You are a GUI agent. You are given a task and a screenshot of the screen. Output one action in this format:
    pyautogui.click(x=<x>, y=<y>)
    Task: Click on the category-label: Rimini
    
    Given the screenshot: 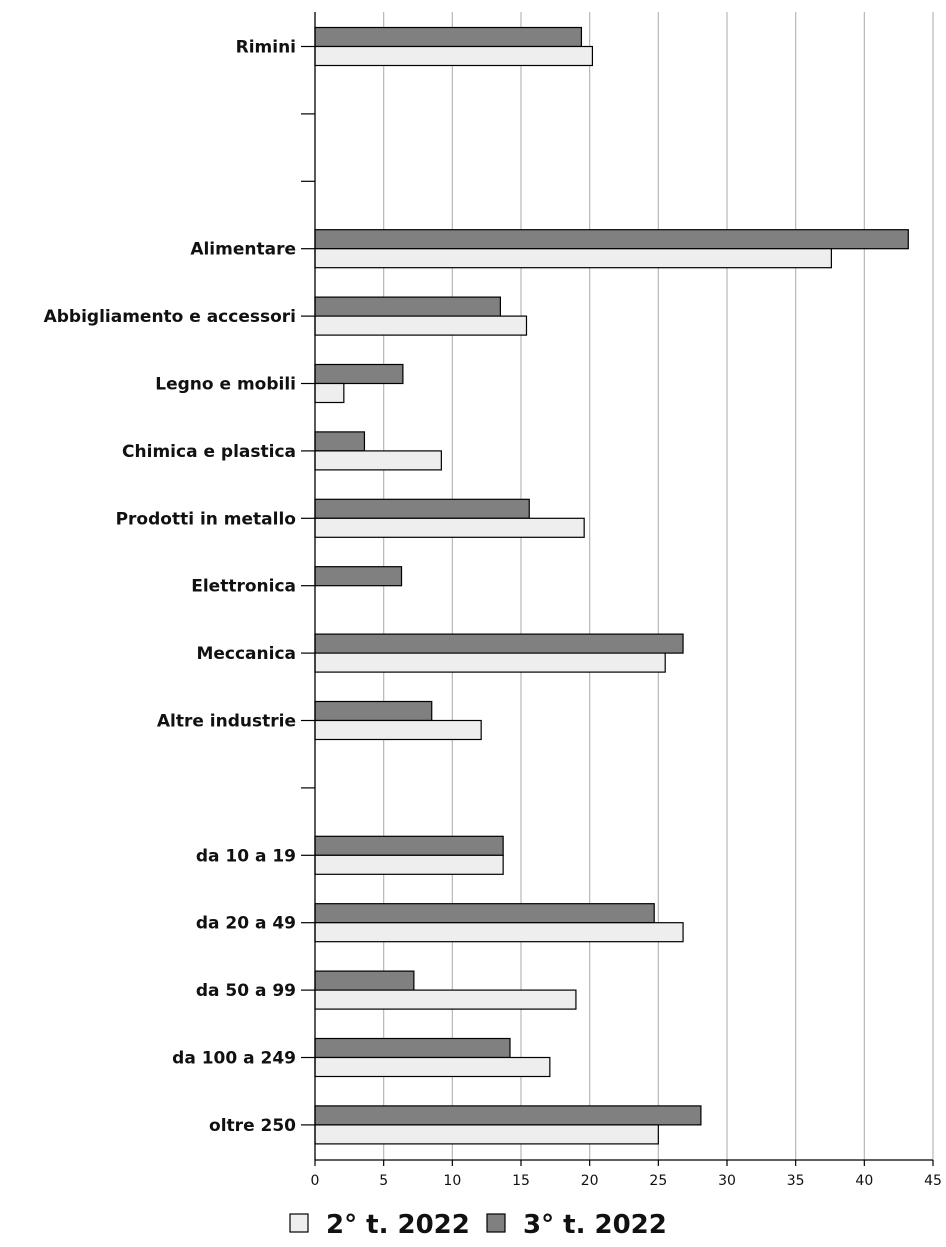 What is the action you would take?
    pyautogui.click(x=266, y=48)
    